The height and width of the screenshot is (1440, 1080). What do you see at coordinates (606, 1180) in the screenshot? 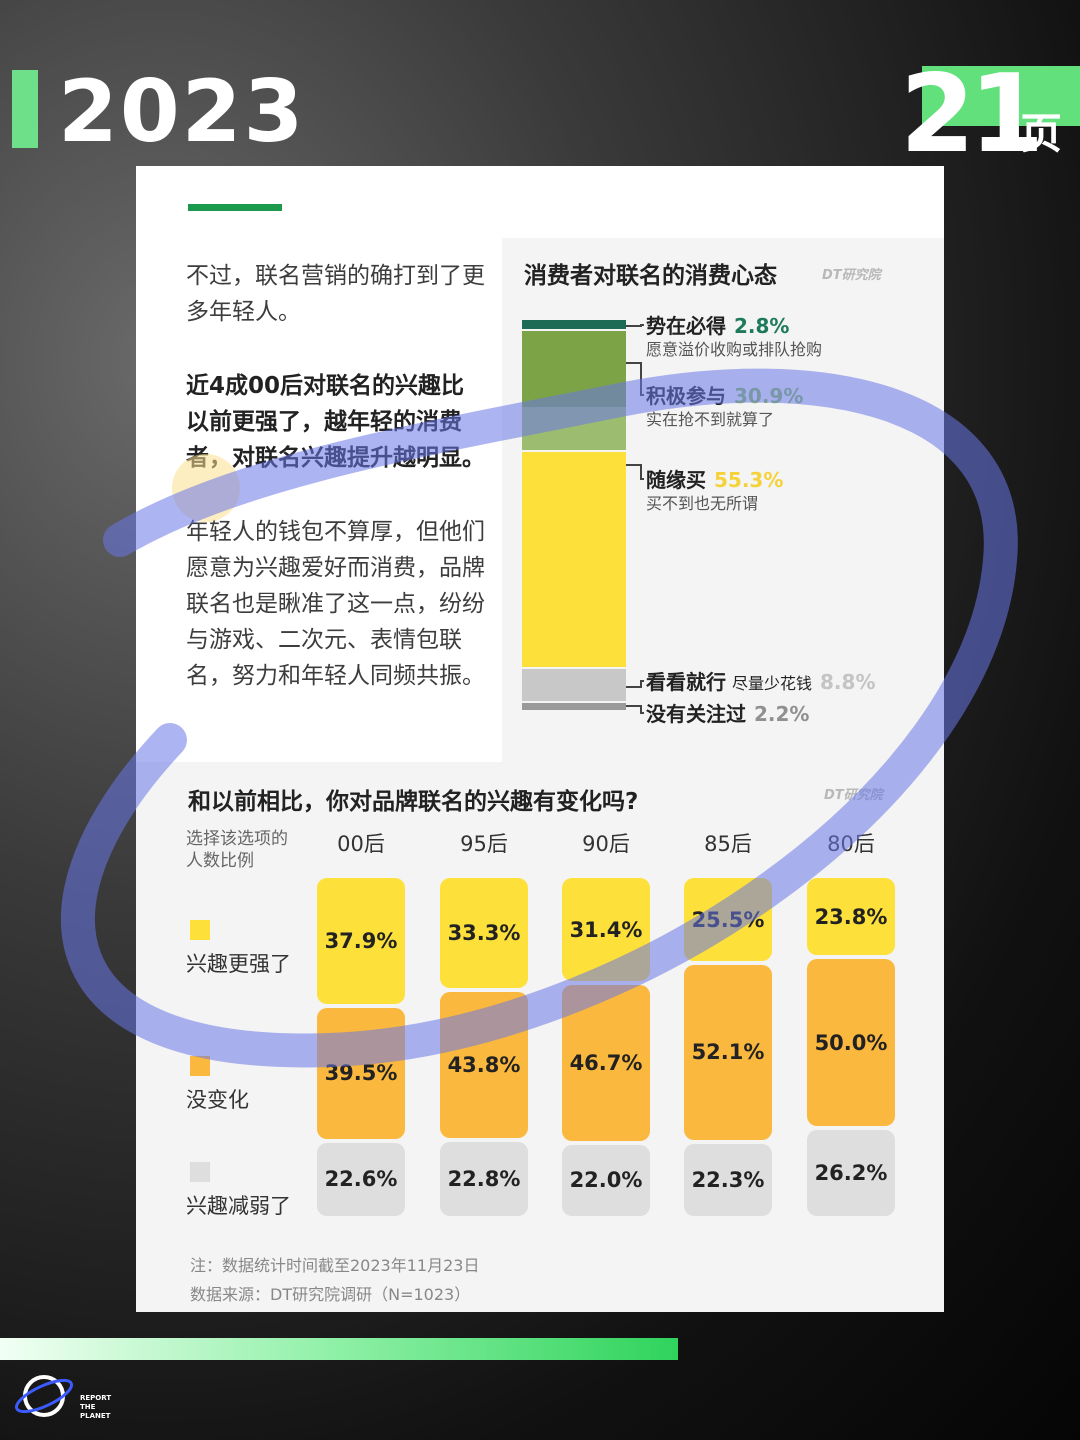
I see `bar-2-series-2: 22.0%` at bounding box center [606, 1180].